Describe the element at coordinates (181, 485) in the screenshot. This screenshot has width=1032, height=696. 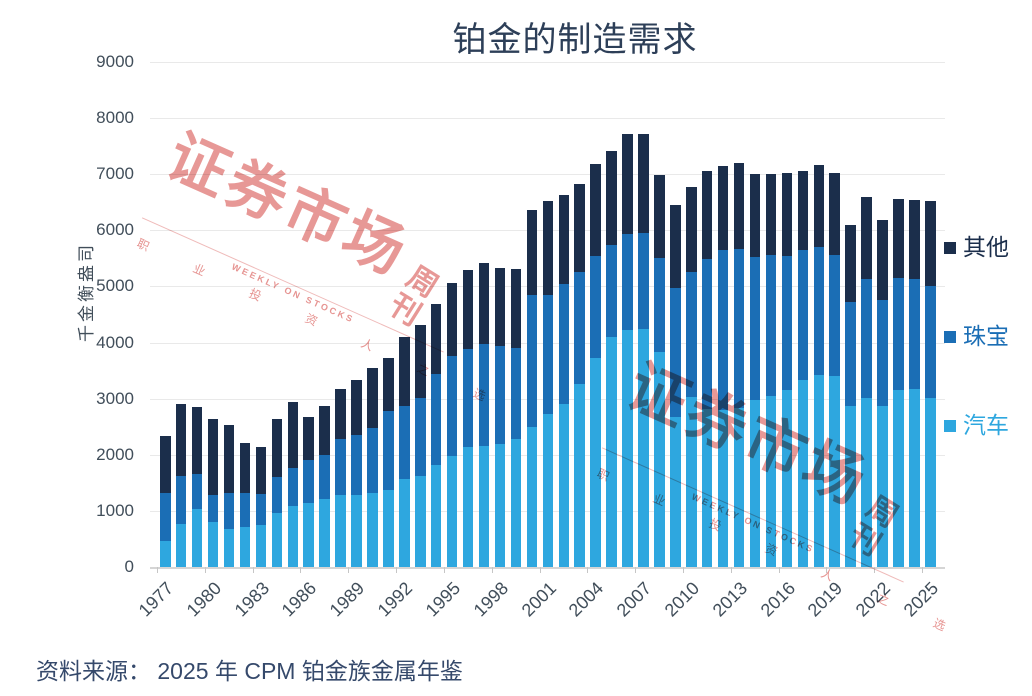
I see `bar-1978` at that location.